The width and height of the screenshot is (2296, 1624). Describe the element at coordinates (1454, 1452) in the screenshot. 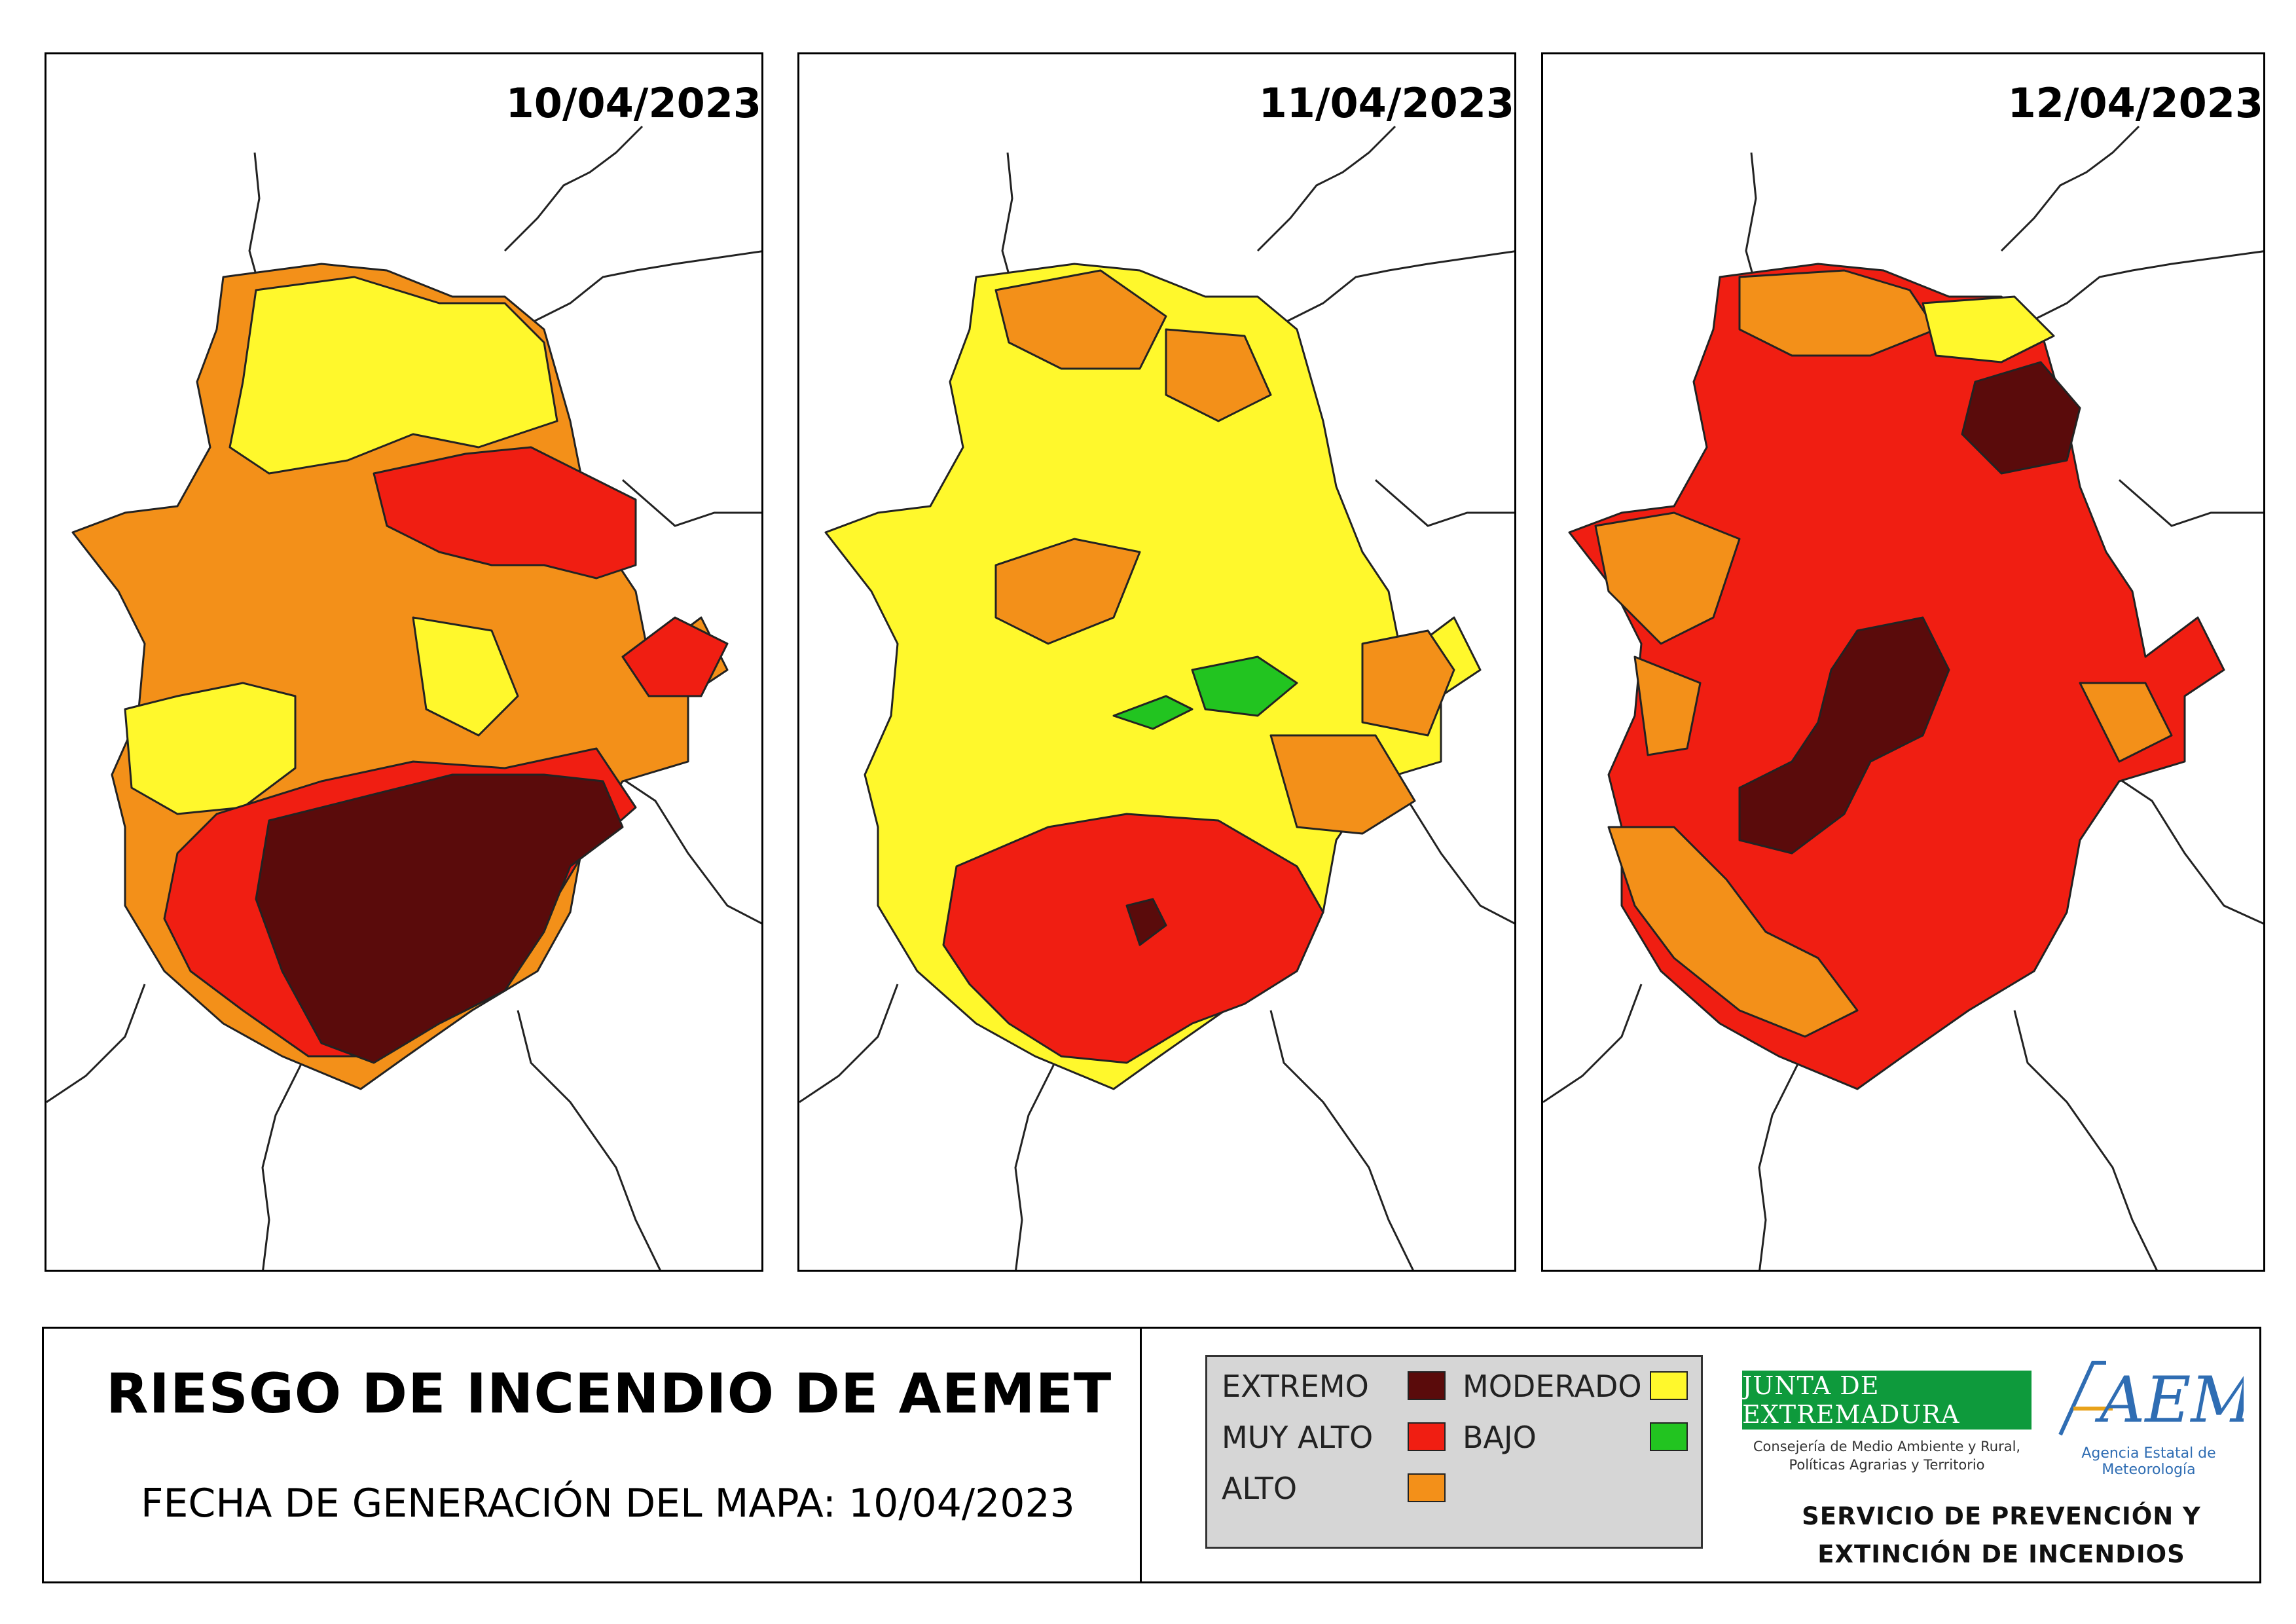

I see `legend: EXTREMO MUY ALTO ALTO MODERADO BAJO` at that location.